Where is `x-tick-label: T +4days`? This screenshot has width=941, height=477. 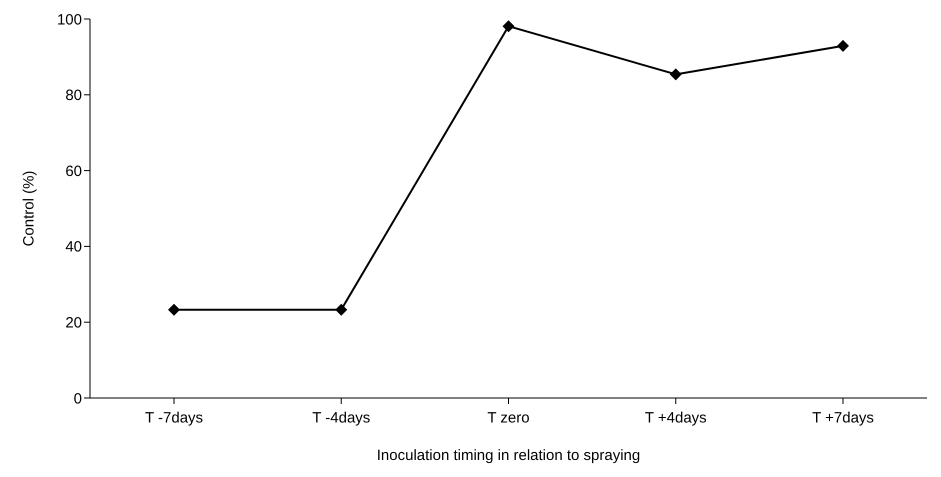
x-tick-label: T +4days is located at coordinates (675, 418).